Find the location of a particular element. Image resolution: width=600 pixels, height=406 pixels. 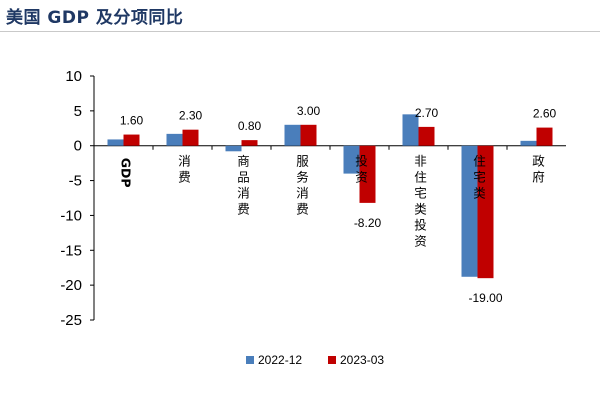

y-tick-label: 5 is located at coordinates (78, 111).